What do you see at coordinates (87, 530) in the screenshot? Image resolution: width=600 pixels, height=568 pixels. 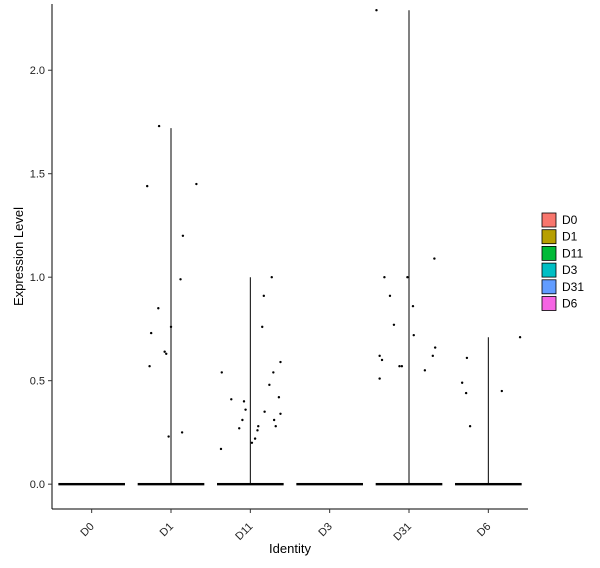 I see `x-tick-label: D0` at bounding box center [87, 530].